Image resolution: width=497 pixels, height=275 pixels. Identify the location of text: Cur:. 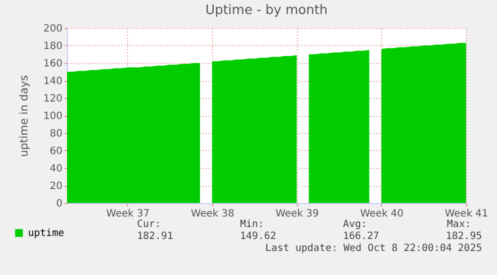
(149, 224).